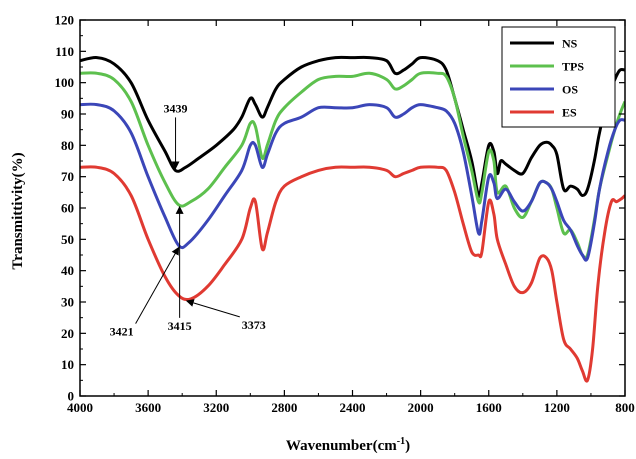  What do you see at coordinates (625, 407) in the screenshot?
I see `x-tick-label: 800` at bounding box center [625, 407].